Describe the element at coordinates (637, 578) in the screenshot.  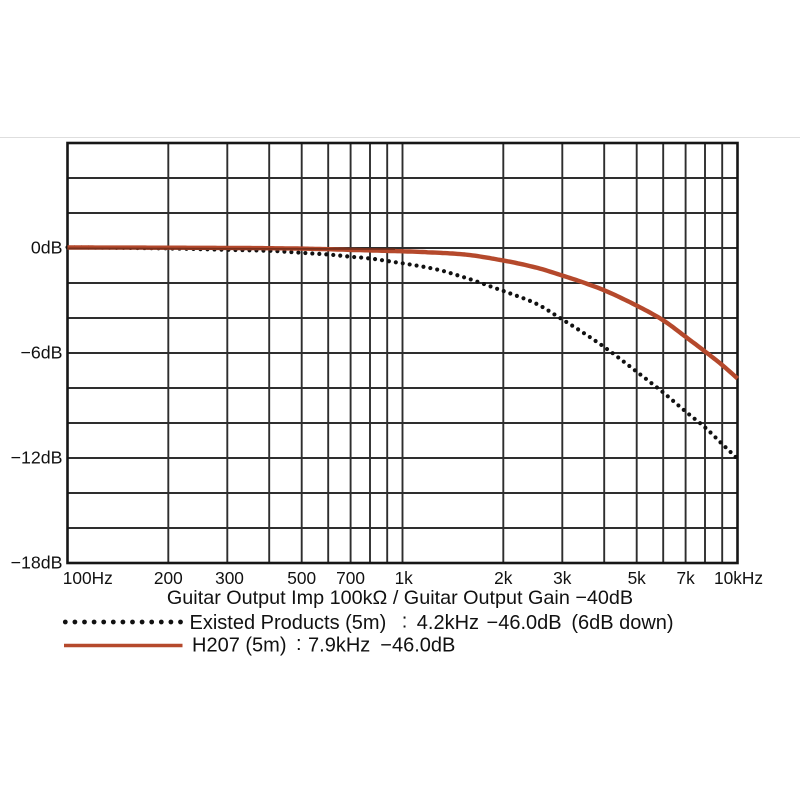
I see `svg-text: 5k` at that location.